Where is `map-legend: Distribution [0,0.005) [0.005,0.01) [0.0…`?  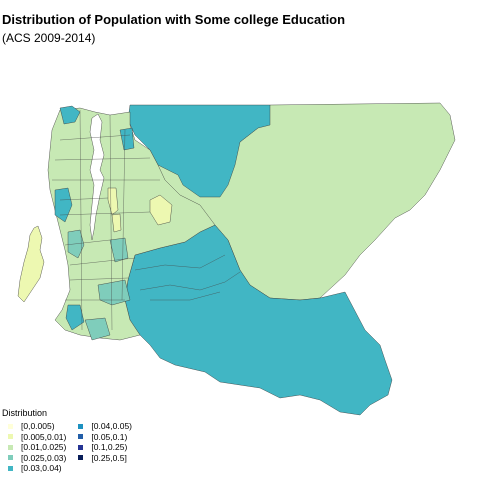
map-legend: Distribution [0,0.005) [0.005,0.01) [0.0… is located at coordinates (67, 441).